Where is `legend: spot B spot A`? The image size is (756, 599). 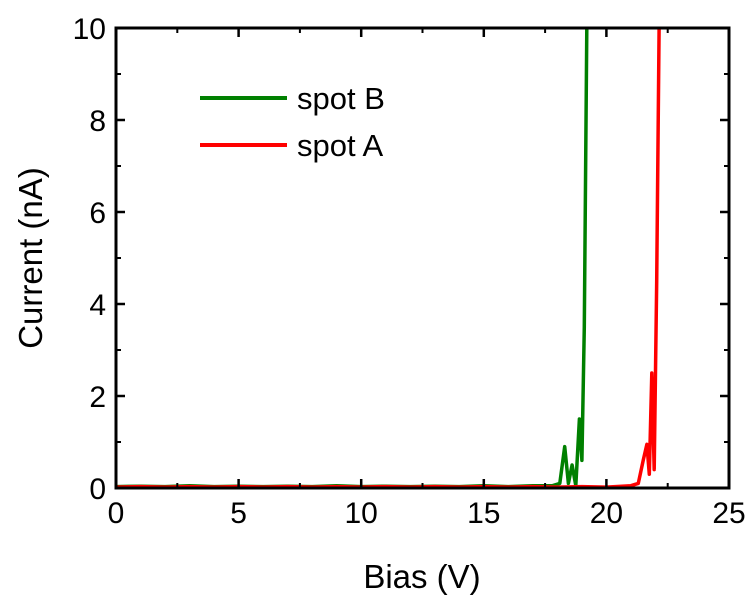 legend: spot B spot A is located at coordinates (292, 122).